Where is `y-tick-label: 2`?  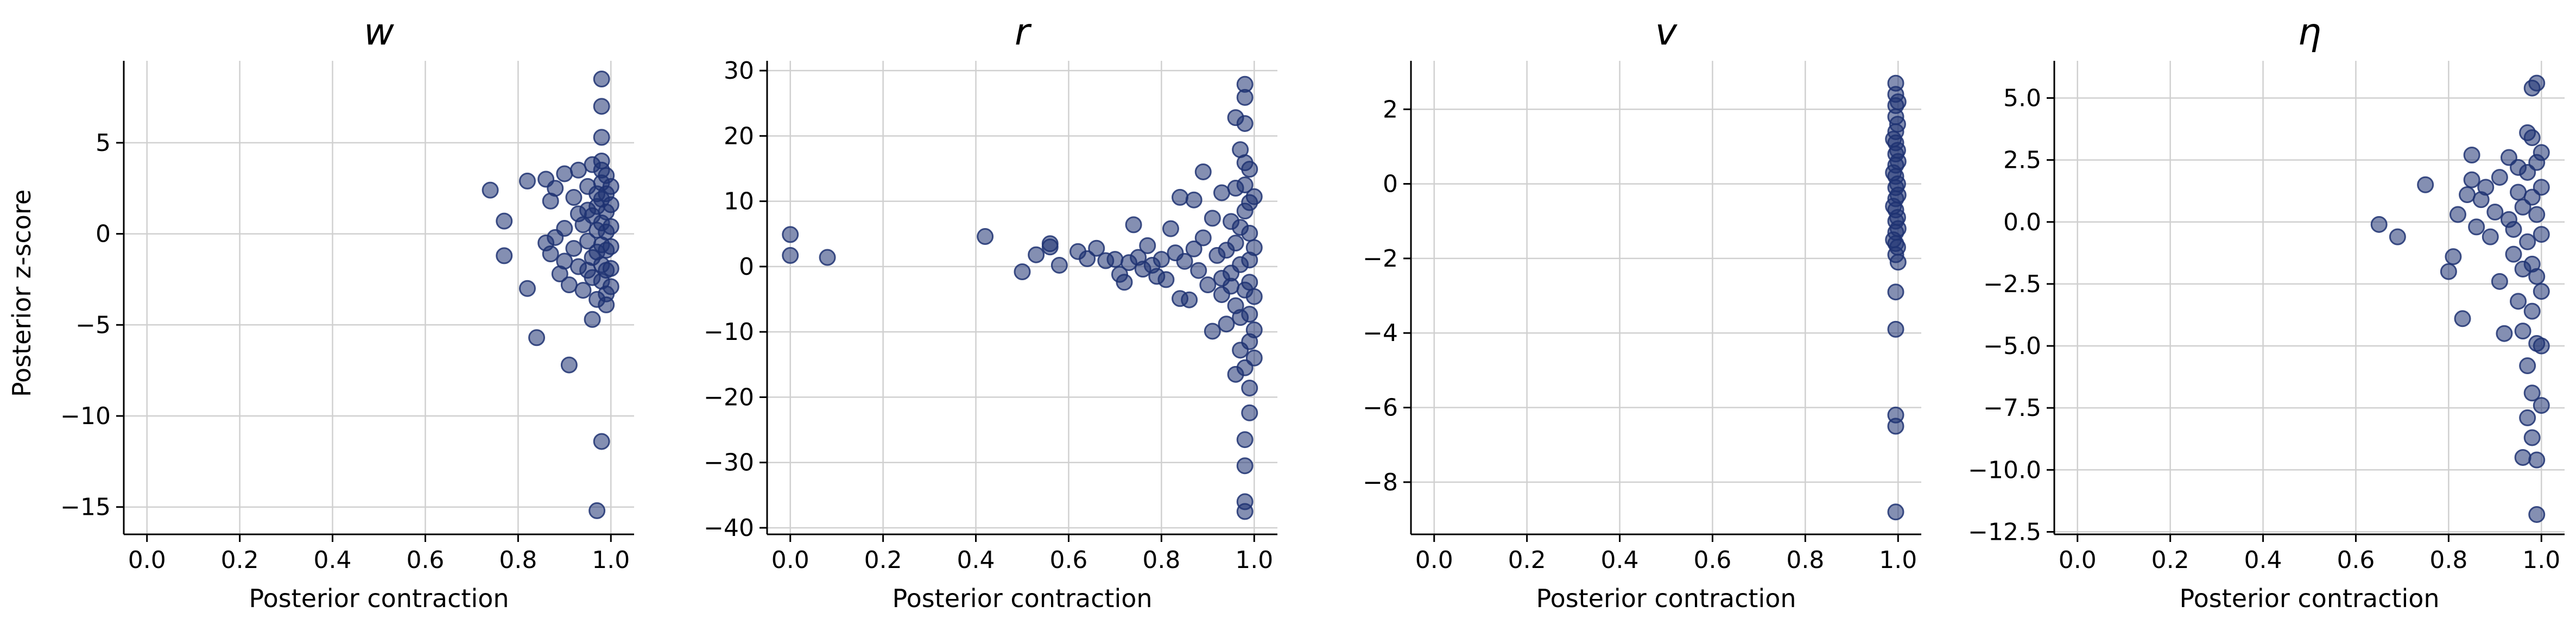 y-tick-label: 2 is located at coordinates (1390, 110).